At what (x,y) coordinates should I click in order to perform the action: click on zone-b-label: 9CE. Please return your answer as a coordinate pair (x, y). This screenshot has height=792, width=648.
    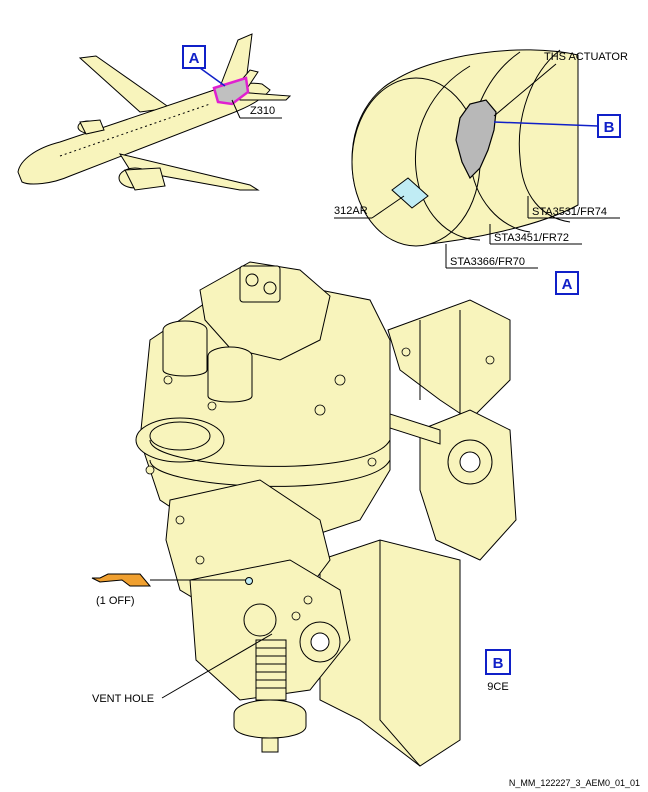
    Looking at the image, I should click on (497, 687).